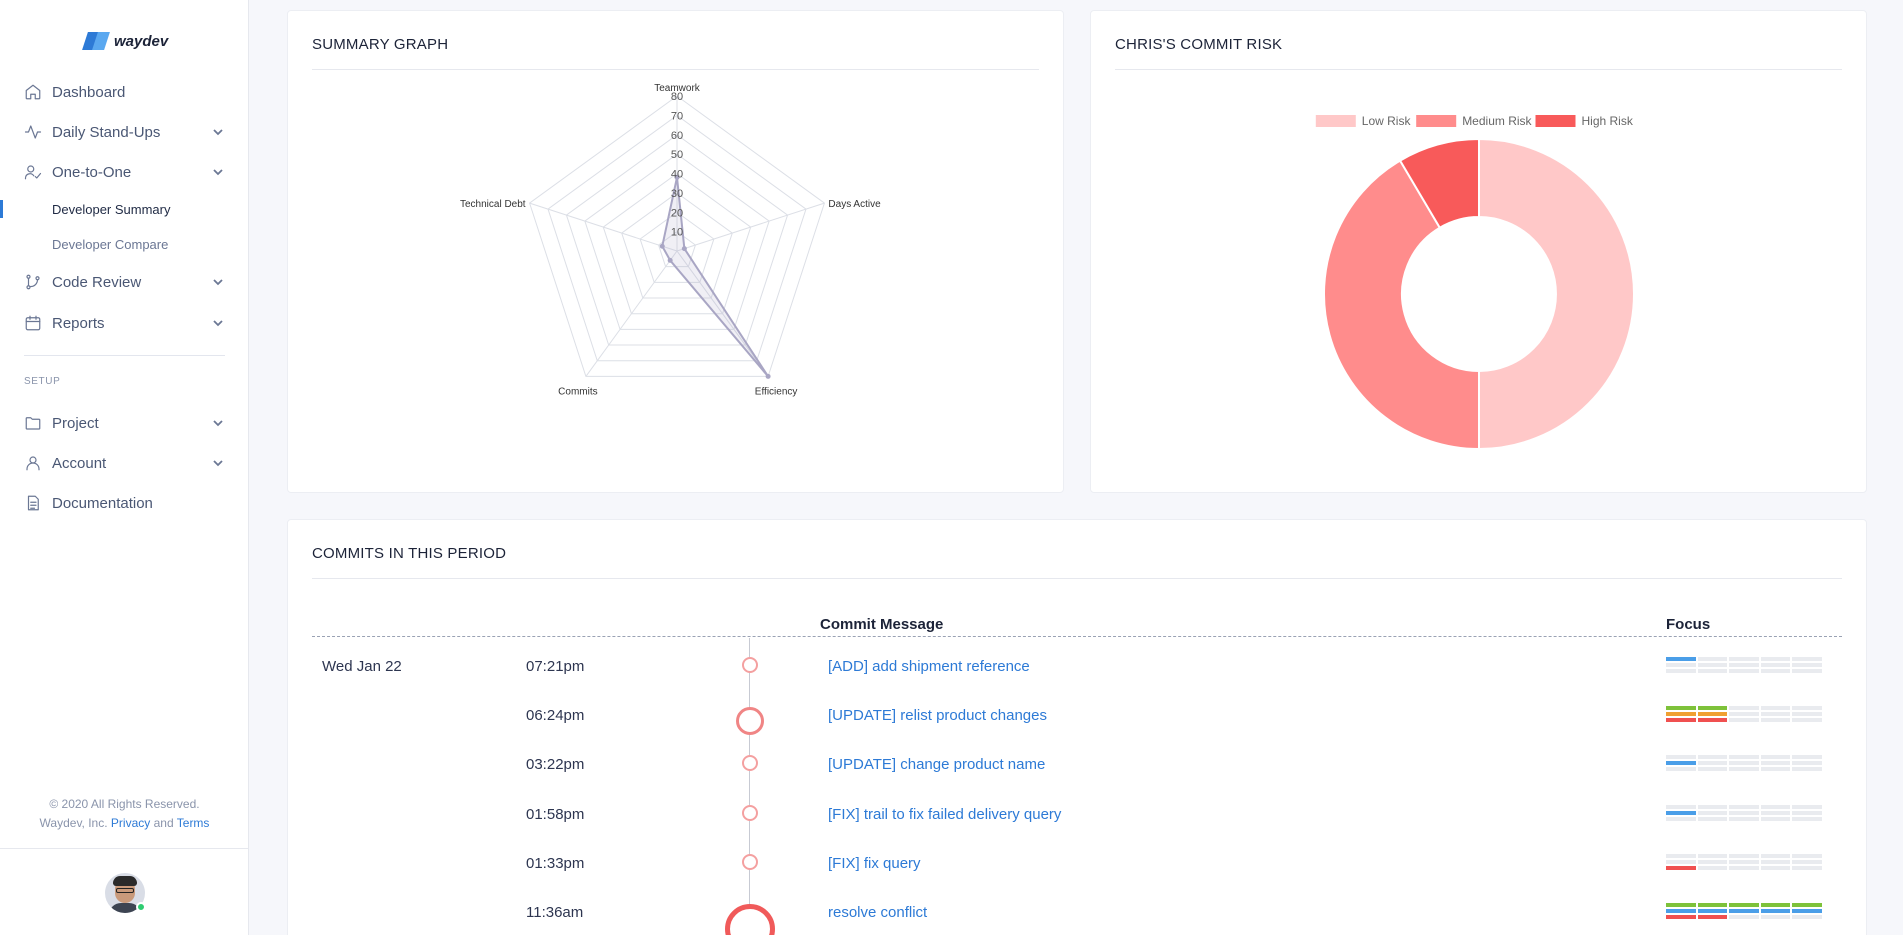 The width and height of the screenshot is (1903, 935). Describe the element at coordinates (874, 863) in the screenshot. I see `commit-message-link: [FIX] fix query` at that location.